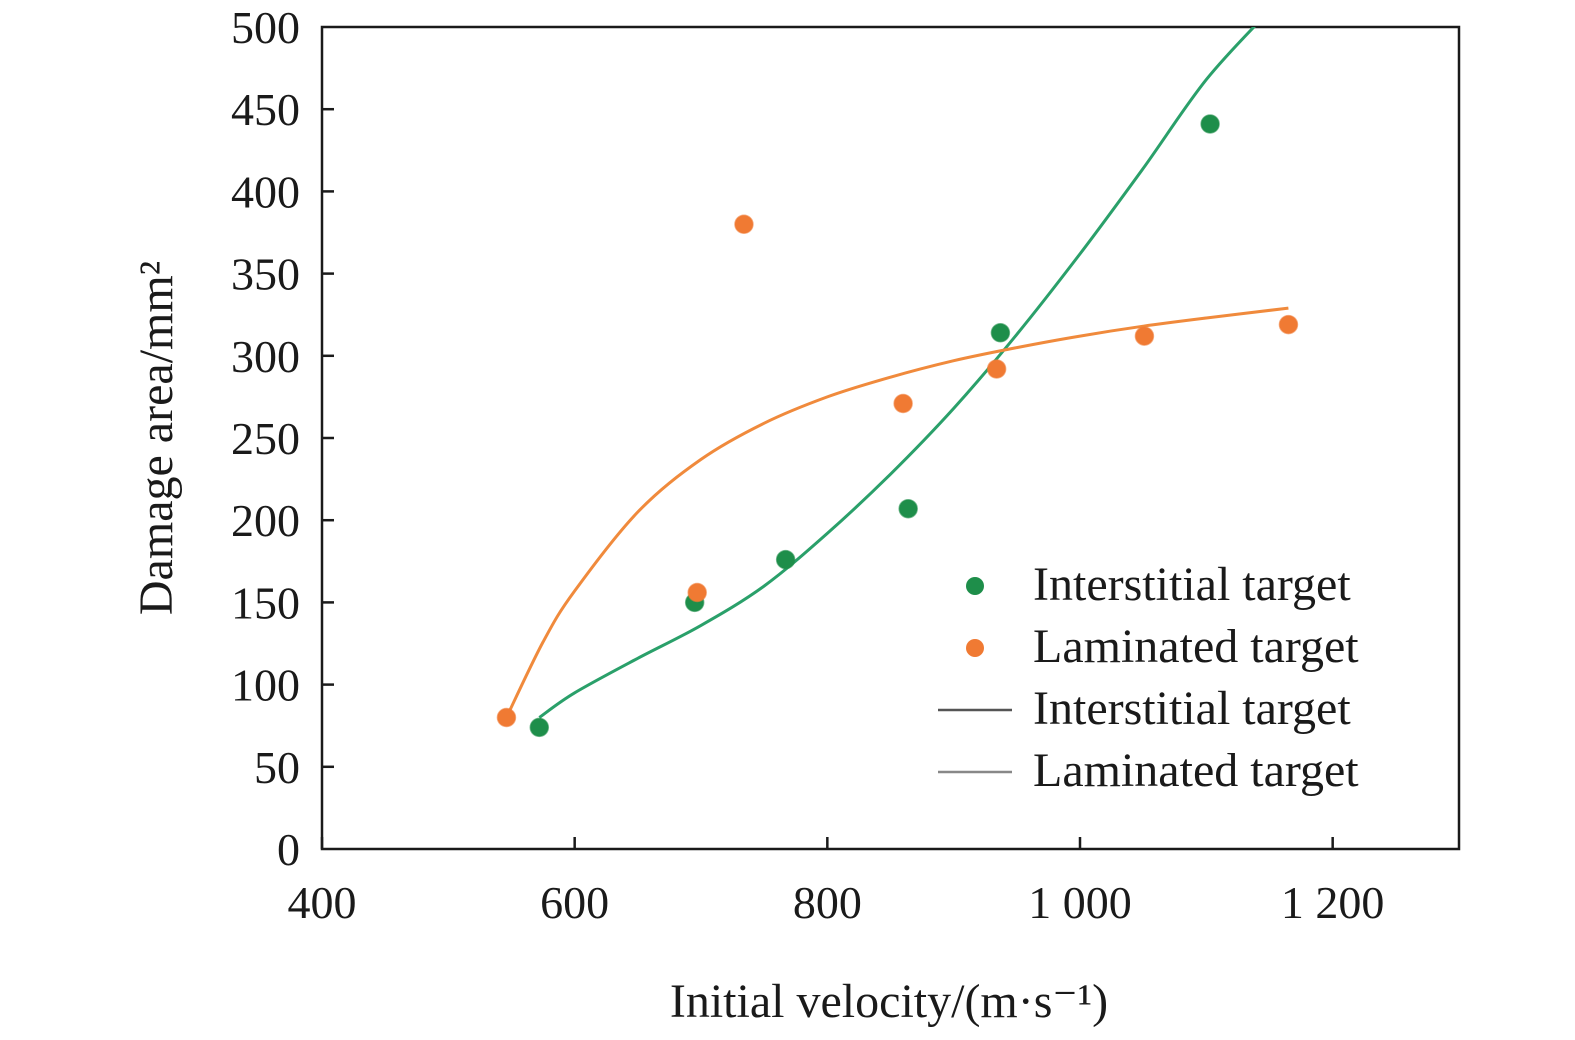 Image resolution: width=1575 pixels, height=1040 pixels. I want to click on y-tick-label: 50, so click(277, 767).